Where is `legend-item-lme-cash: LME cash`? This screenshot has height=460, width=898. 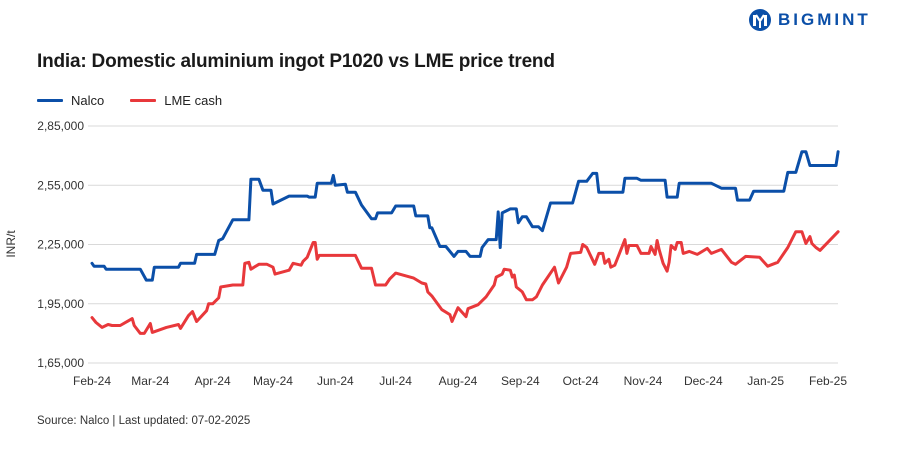 legend-item-lme-cash: LME cash is located at coordinates (176, 100).